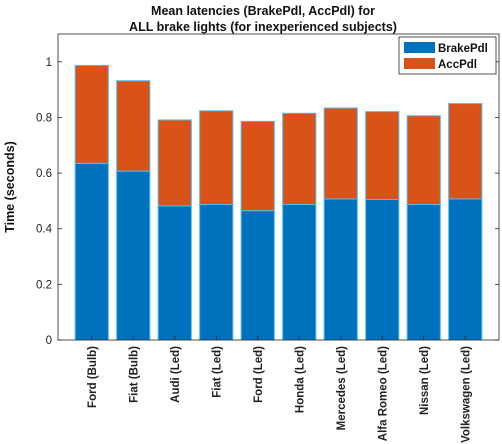 This screenshot has height=444, width=502. What do you see at coordinates (93, 377) in the screenshot?
I see `x-tick-label-ford-bulb: Ford (Bulb)` at bounding box center [93, 377].